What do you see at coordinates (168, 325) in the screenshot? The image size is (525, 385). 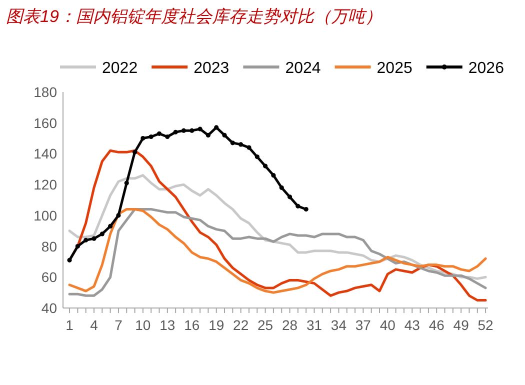 I see `x-tick-label: 13` at bounding box center [168, 325].